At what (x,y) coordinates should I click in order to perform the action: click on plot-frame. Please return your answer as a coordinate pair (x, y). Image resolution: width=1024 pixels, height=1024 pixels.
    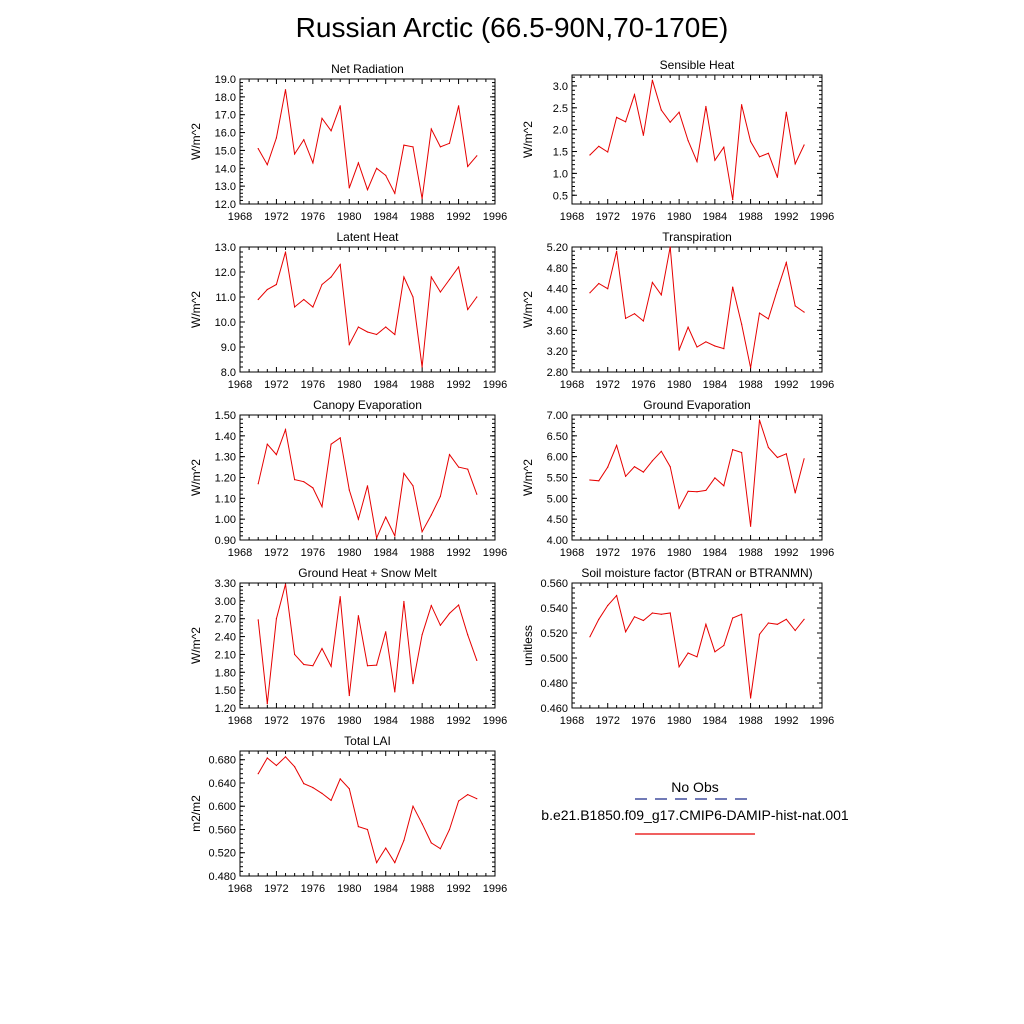
    Looking at the image, I should click on (697, 645).